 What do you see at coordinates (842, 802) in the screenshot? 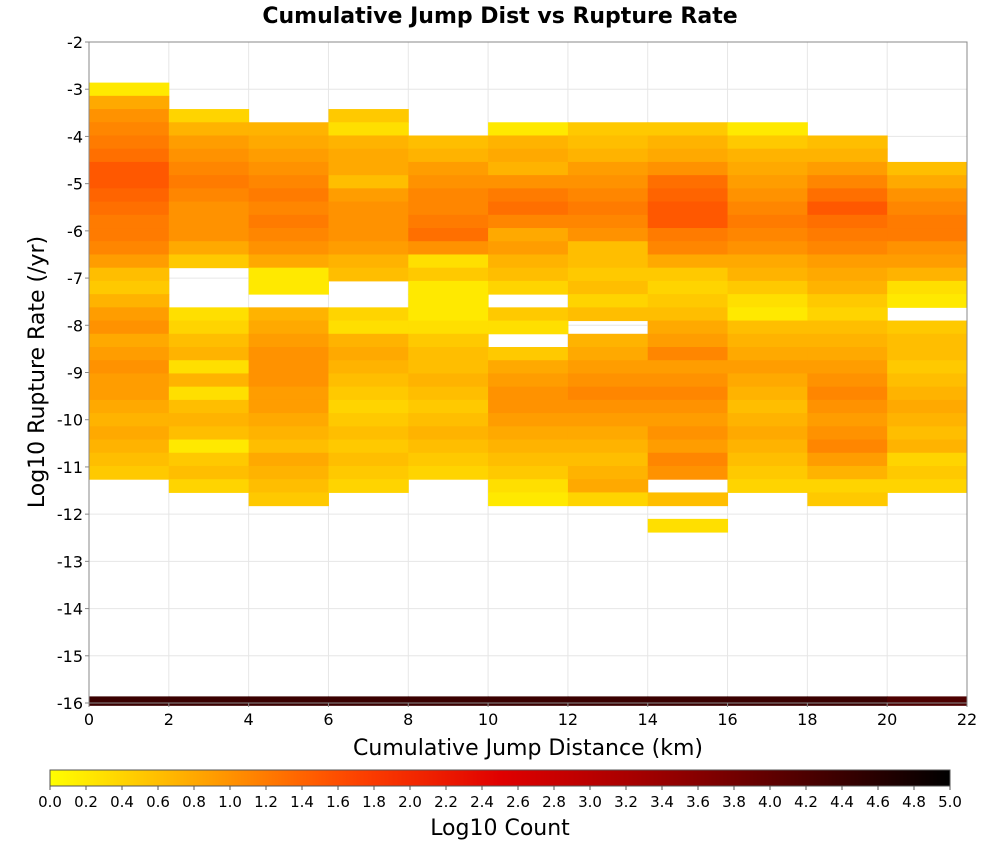
I see `colorbar-tick-label: 4.4` at bounding box center [842, 802].